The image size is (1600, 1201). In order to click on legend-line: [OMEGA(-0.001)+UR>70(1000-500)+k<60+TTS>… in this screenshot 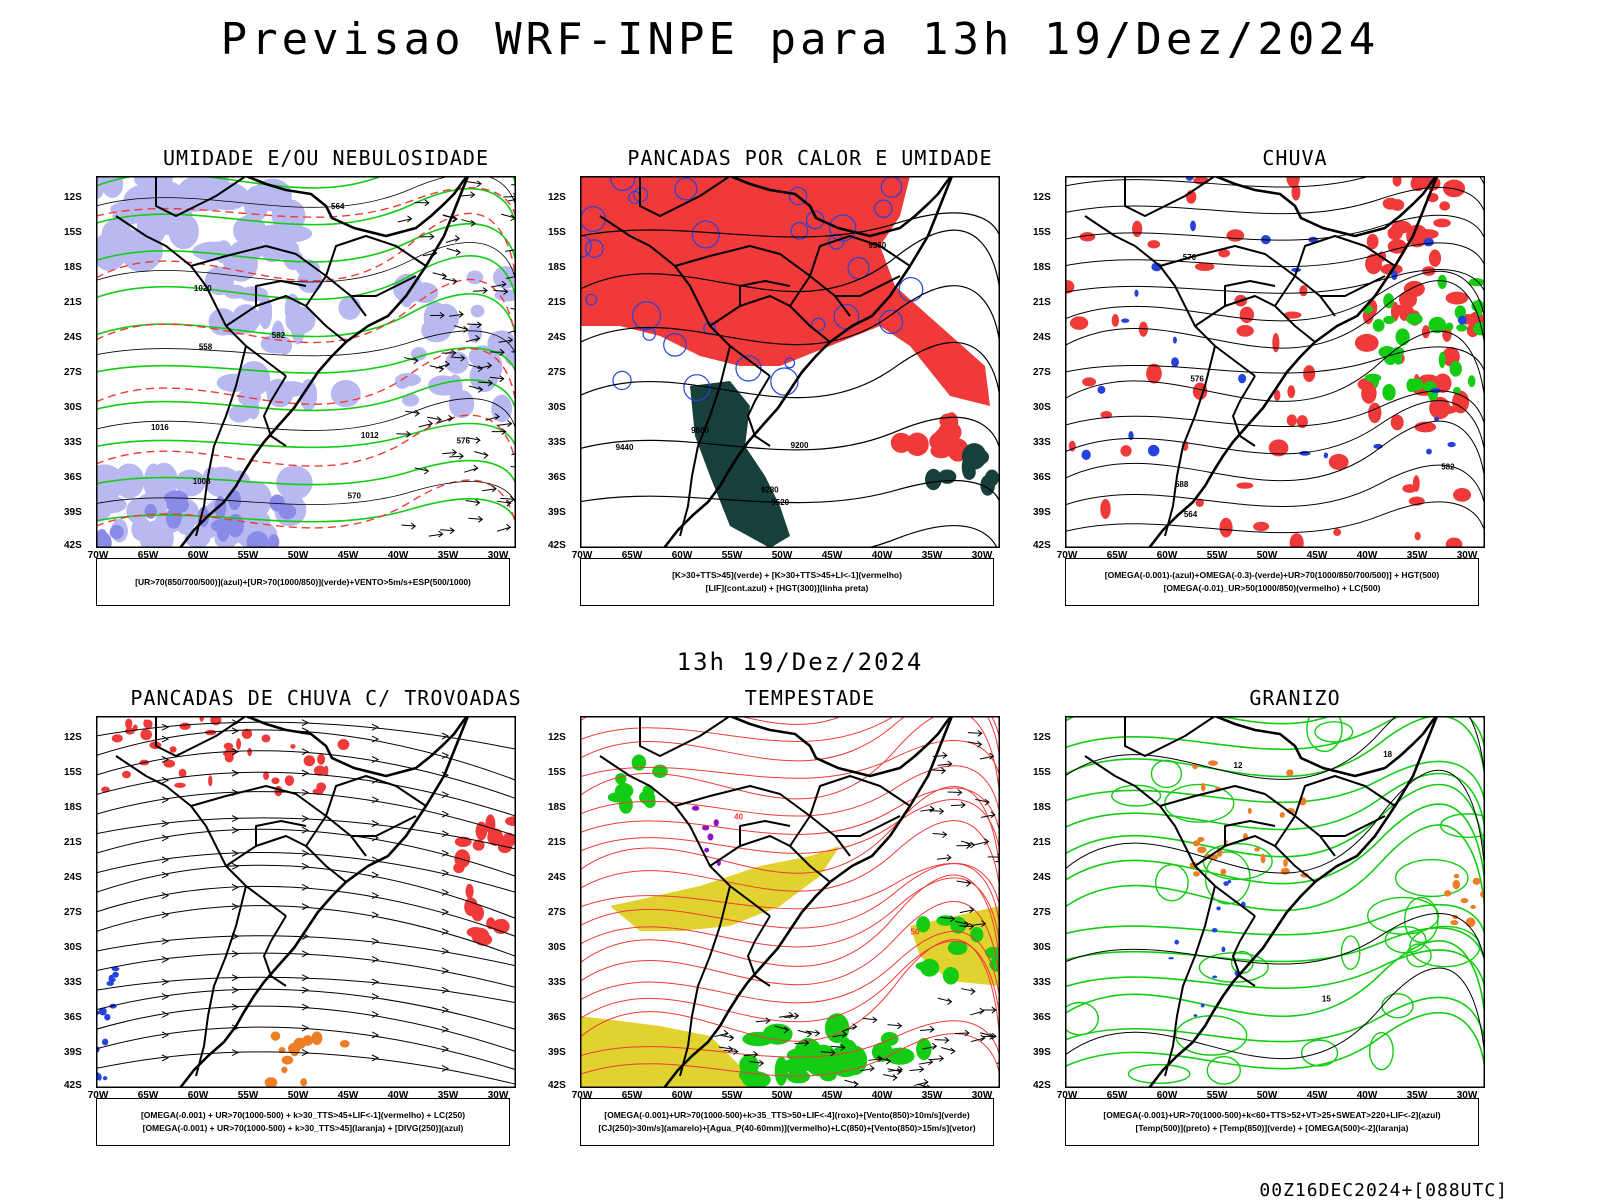, I will do `click(1271, 1115)`.